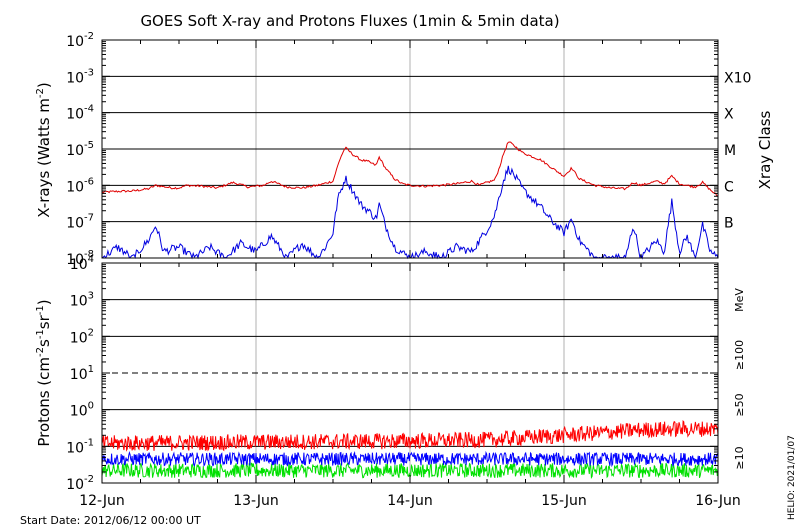 This screenshot has height=530, width=800. Describe the element at coordinates (737, 150) in the screenshot. I see `xray-class-labels: B C M X X10` at that location.